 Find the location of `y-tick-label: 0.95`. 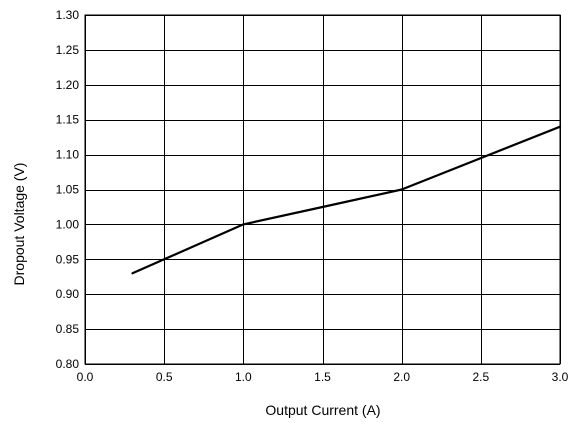

y-tick-label: 0.95 is located at coordinates (68, 259).